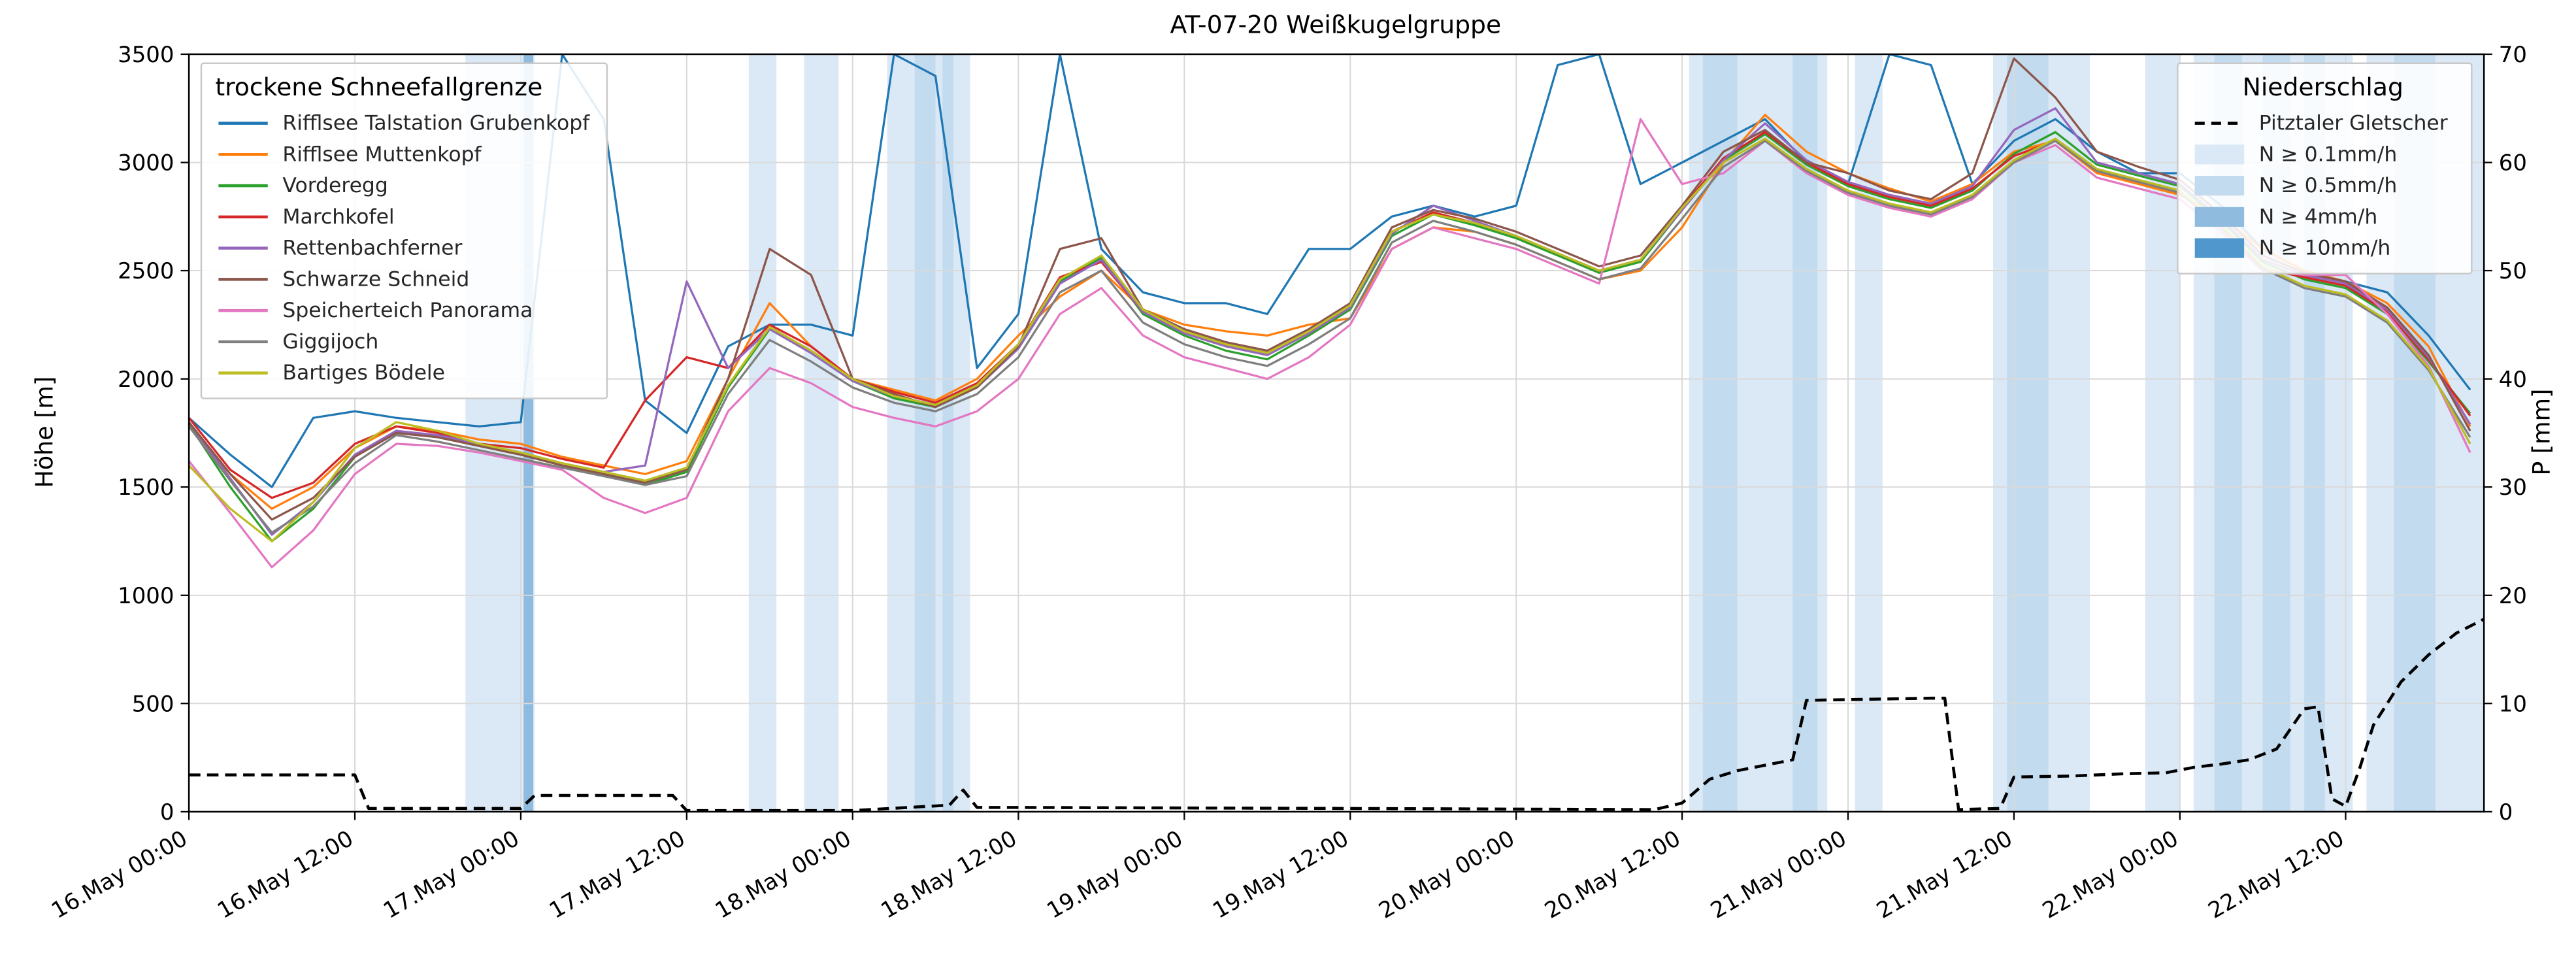 The image size is (2576, 968). What do you see at coordinates (379, 87) in the screenshot?
I see `legend-snowline-title: trockene Schneefallgrenze` at bounding box center [379, 87].